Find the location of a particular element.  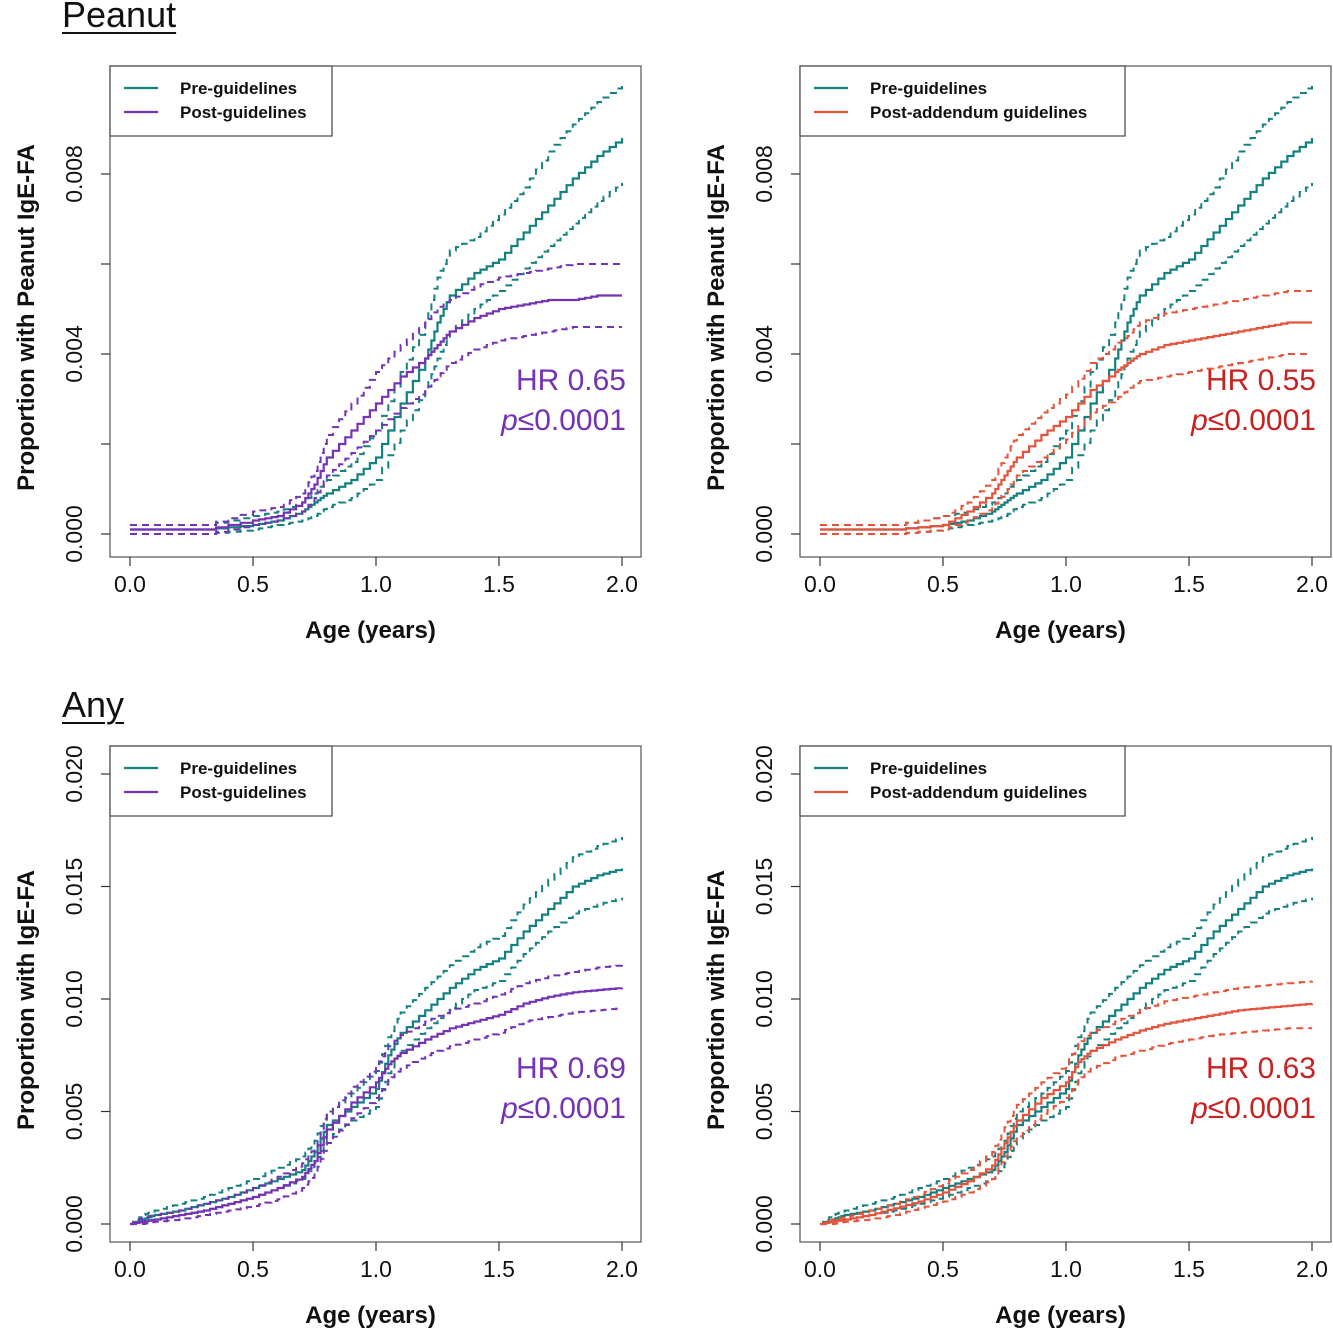

series-post-guidelines is located at coordinates (376, 399).